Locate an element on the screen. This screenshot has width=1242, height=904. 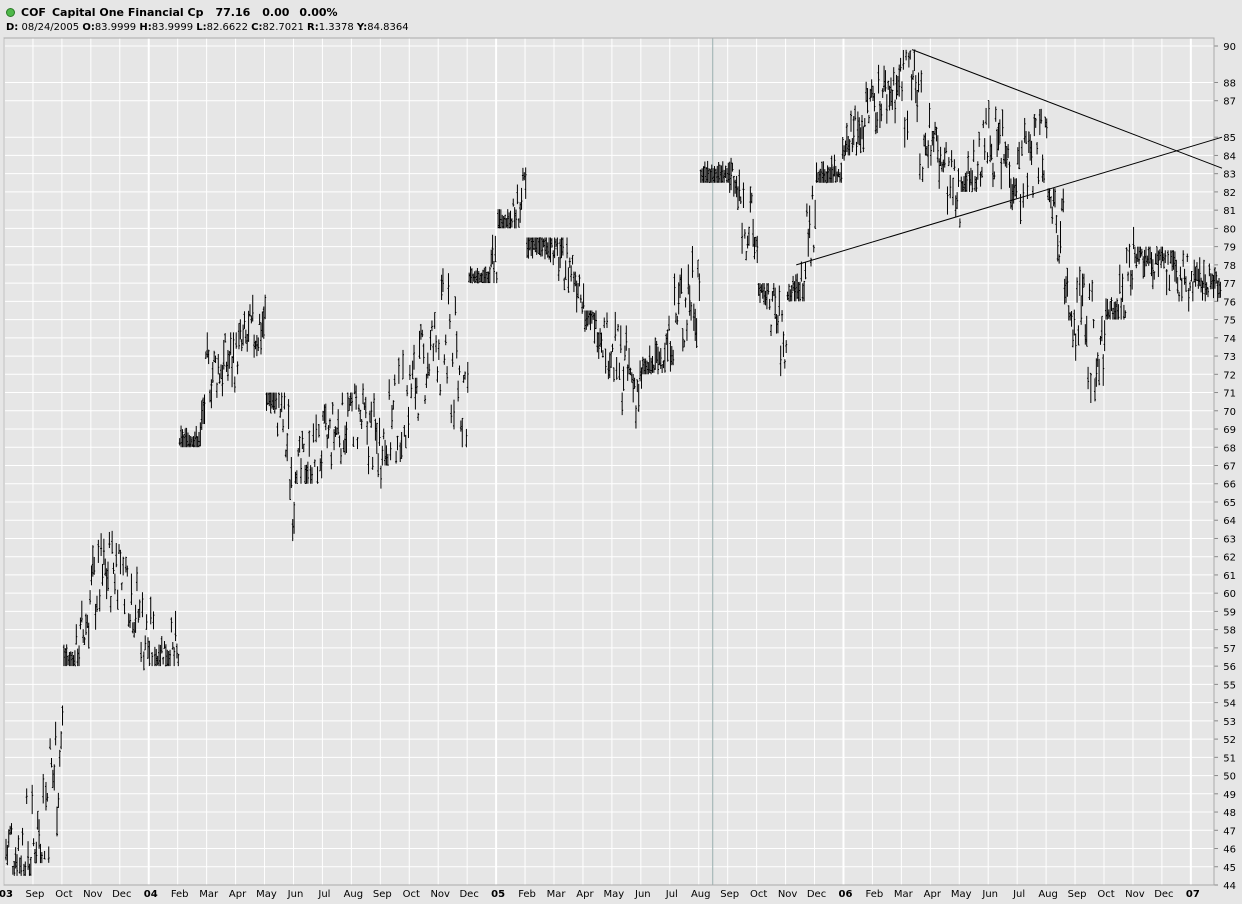
y-tick-label: 71 is located at coordinates (1229, 394).